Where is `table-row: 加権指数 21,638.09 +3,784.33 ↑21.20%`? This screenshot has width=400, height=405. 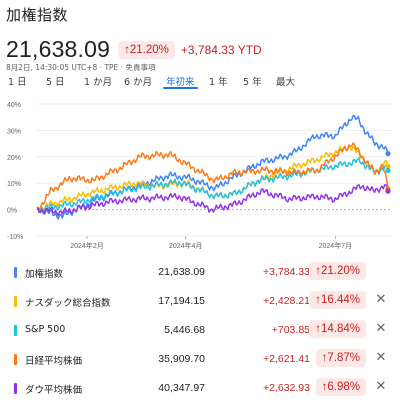 table-row: 加権指数 21,638.09 +3,784.33 ↑21.20% is located at coordinates (200, 272).